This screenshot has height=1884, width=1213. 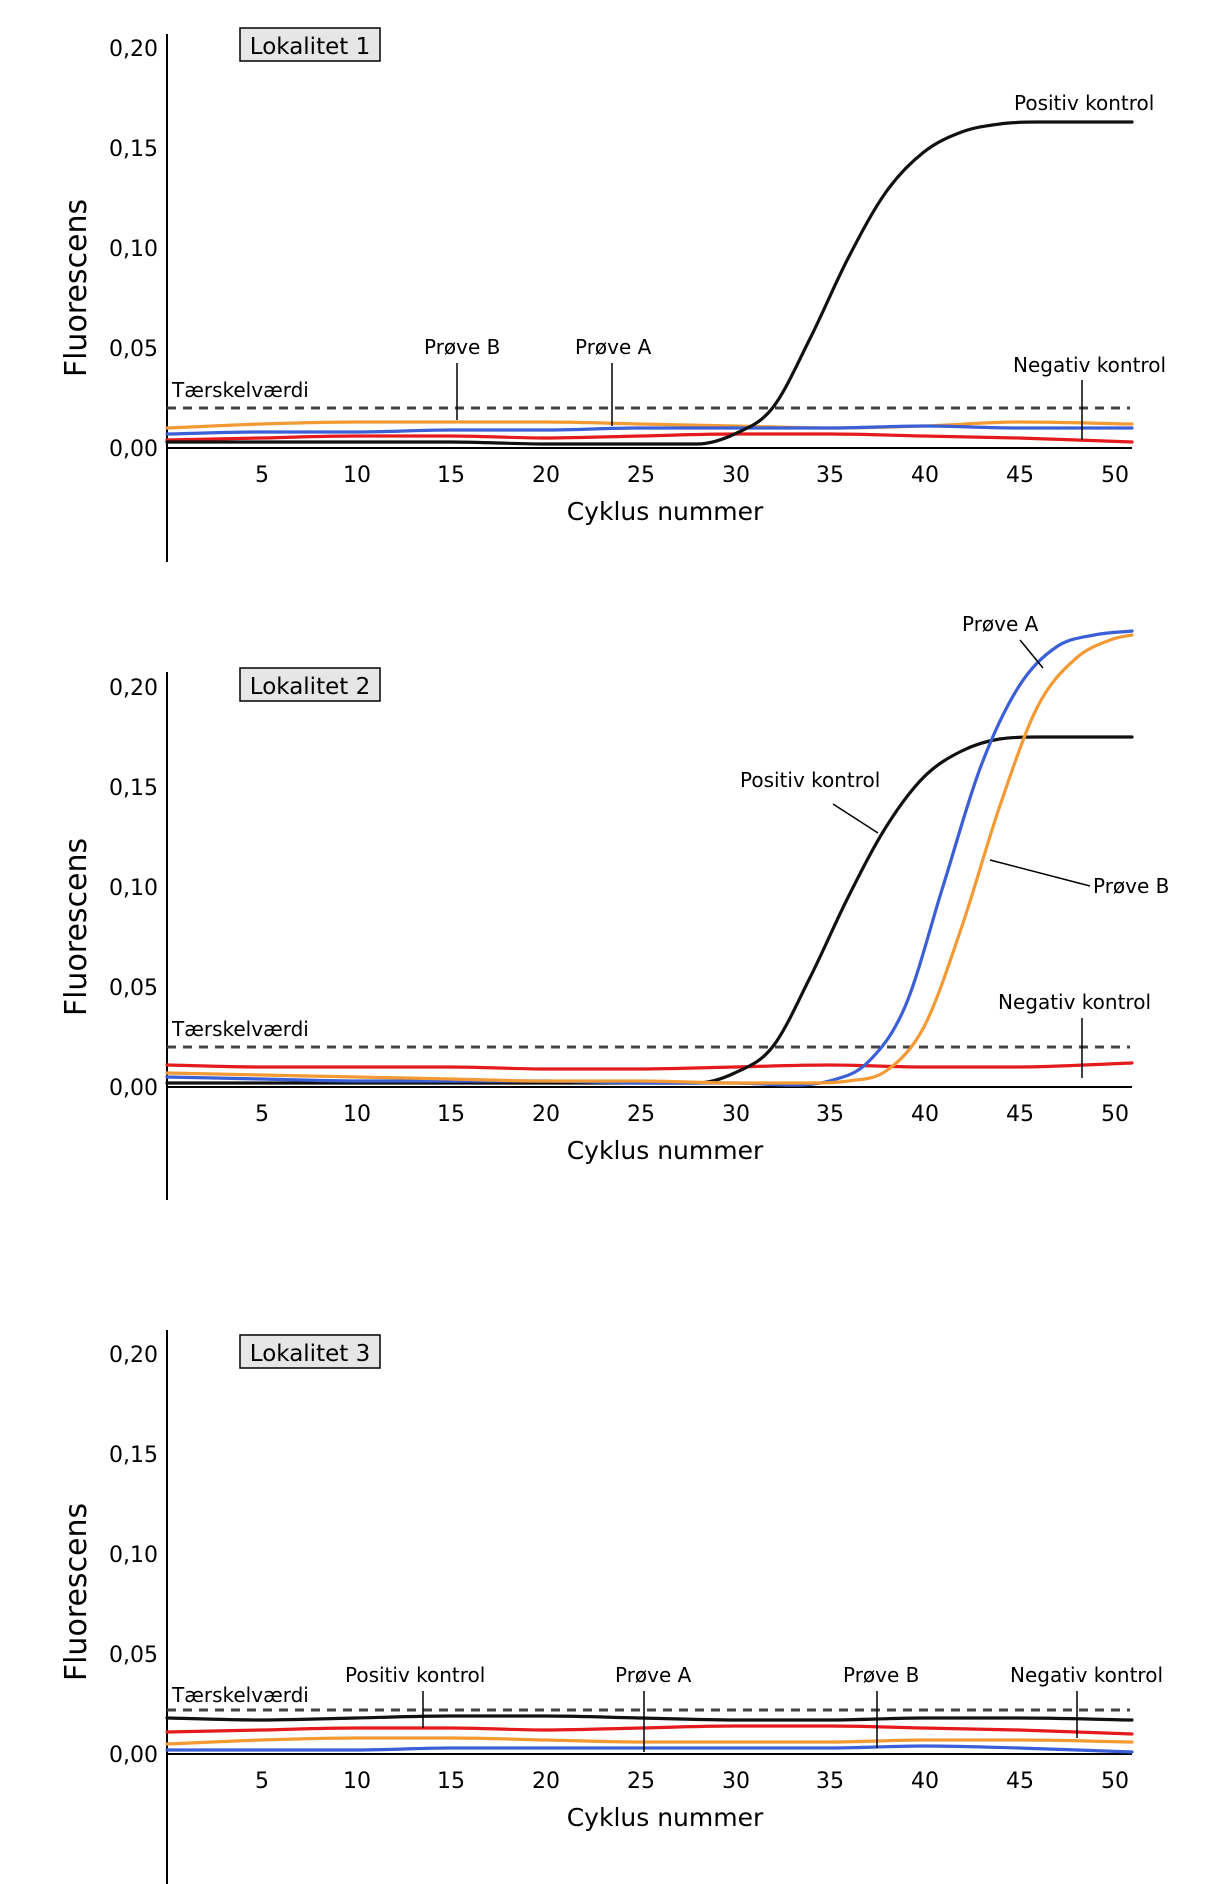 I want to click on panel-title-box: Lokalitet 2, so click(x=310, y=684).